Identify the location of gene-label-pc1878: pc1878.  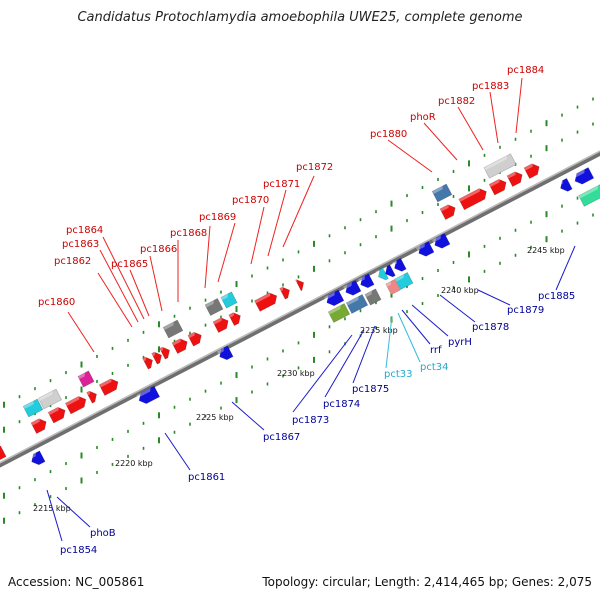
(490, 327).